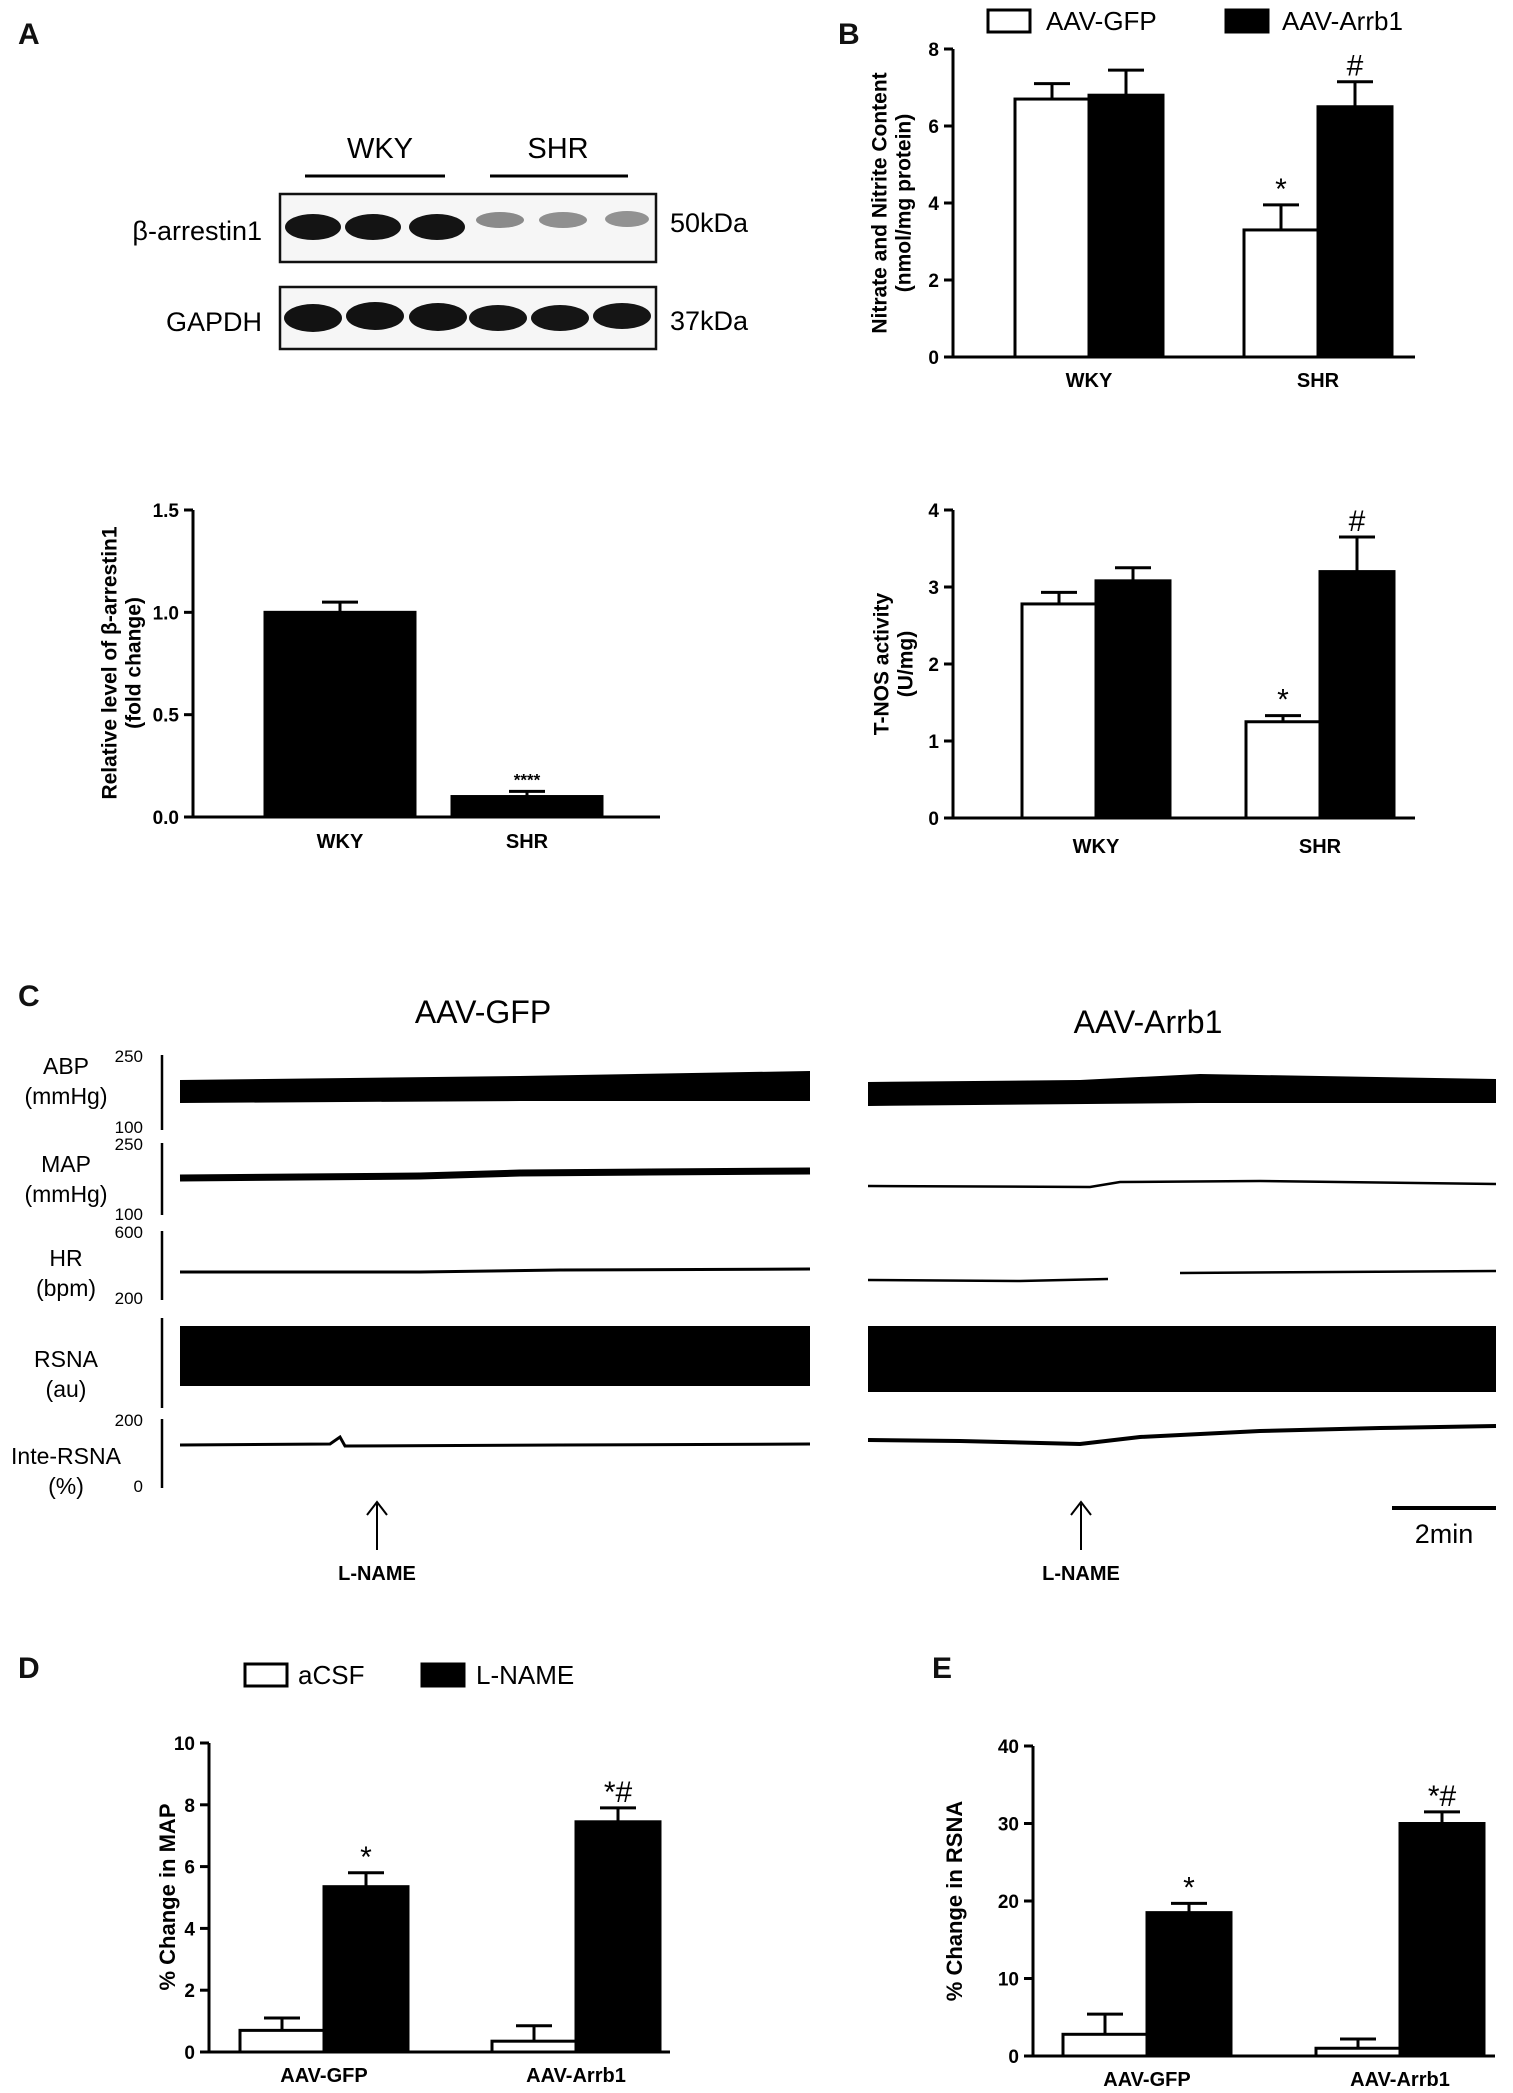  What do you see at coordinates (495, 1356) in the screenshot?
I see `trace-rsna-gfp` at bounding box center [495, 1356].